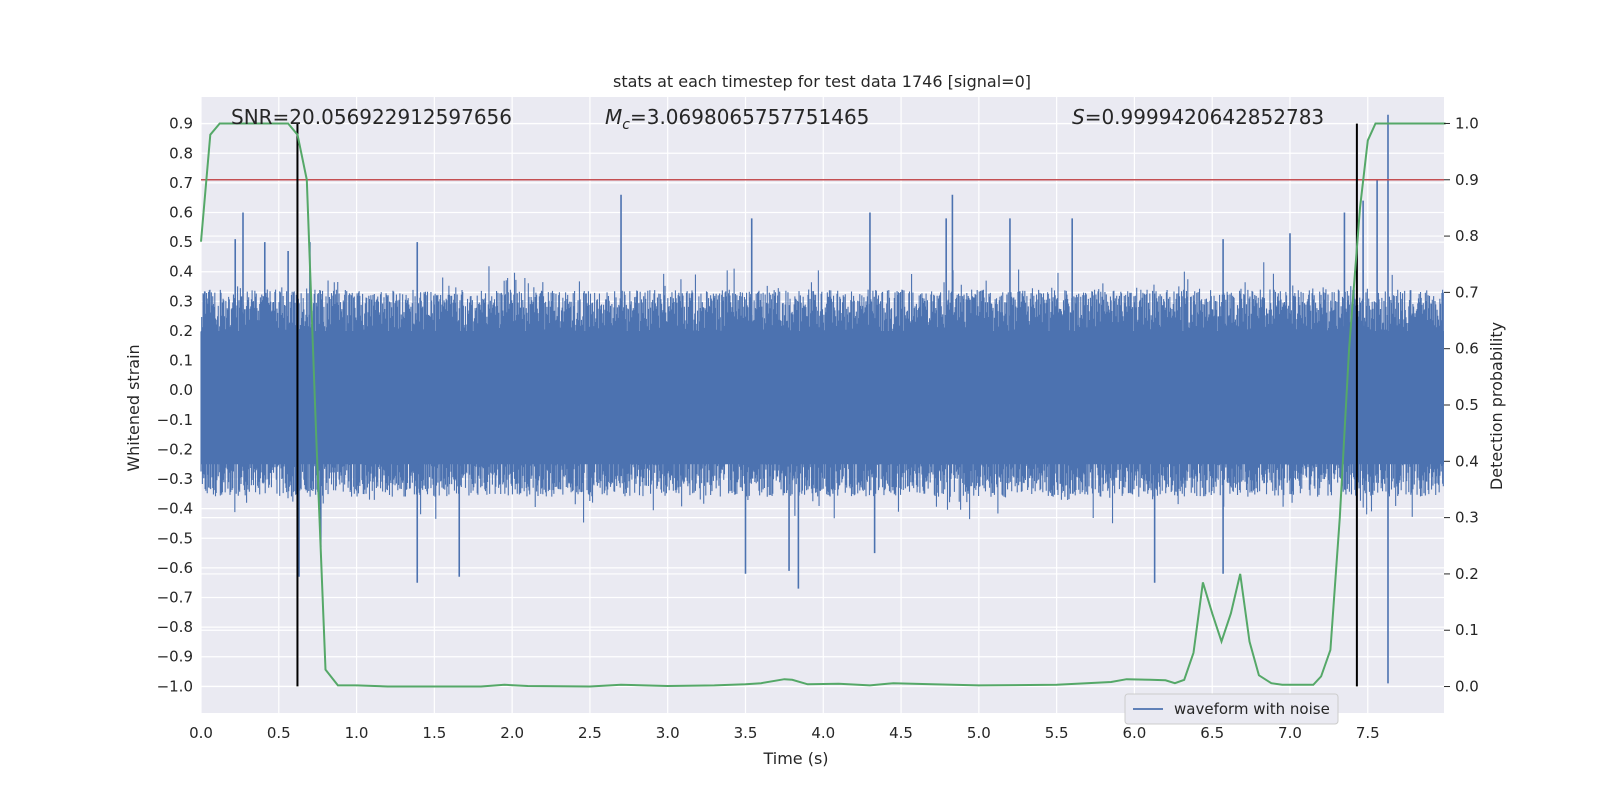  I want to click on x-tick-label: 1.5, so click(434, 733).